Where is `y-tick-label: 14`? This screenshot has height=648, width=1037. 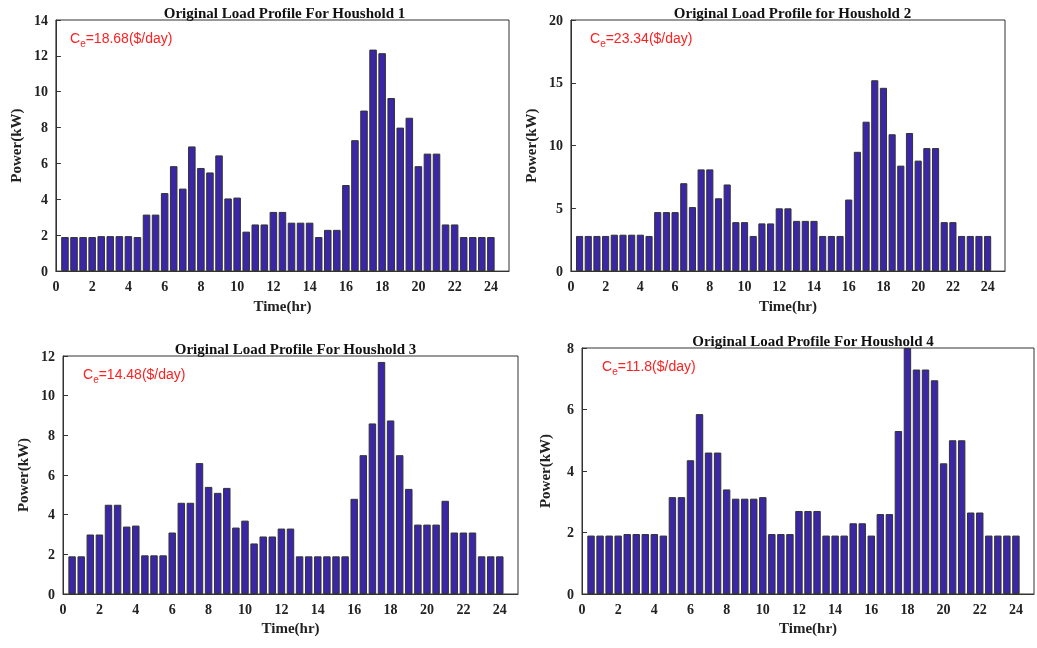
y-tick-label: 14 is located at coordinates (40, 20).